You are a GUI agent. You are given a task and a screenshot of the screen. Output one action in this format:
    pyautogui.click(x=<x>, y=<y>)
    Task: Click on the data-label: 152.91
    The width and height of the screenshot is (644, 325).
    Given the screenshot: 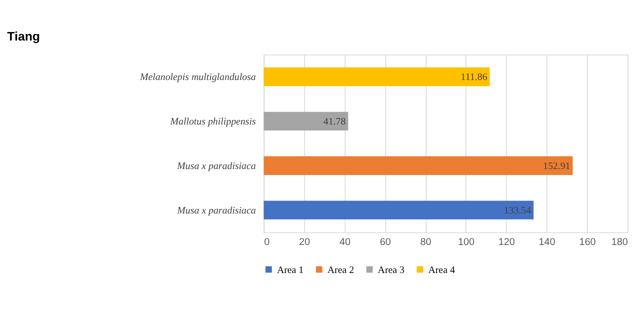 What is the action you would take?
    pyautogui.click(x=556, y=166)
    